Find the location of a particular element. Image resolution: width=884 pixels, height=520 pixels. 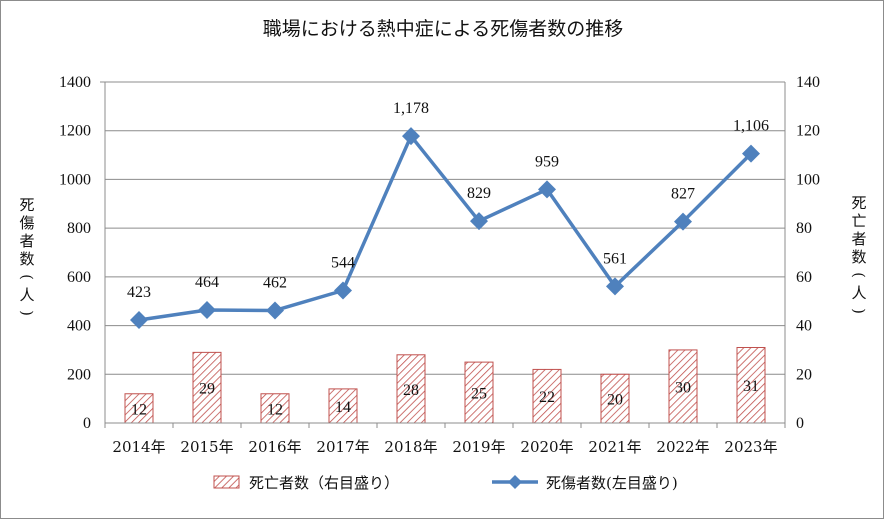

left-tick-label: 1400 is located at coordinates (75, 82).